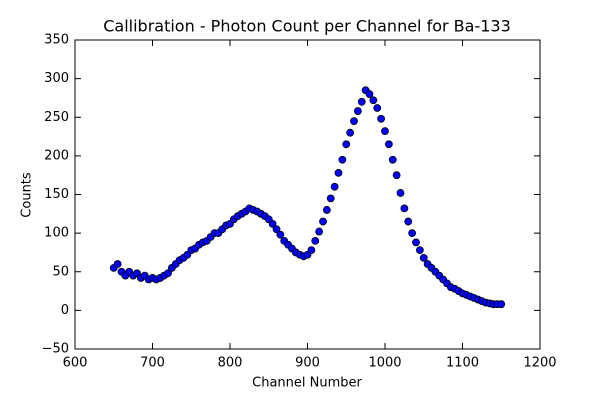  What do you see at coordinates (75, 363) in the screenshot?
I see `x-tick-label: 600` at bounding box center [75, 363].